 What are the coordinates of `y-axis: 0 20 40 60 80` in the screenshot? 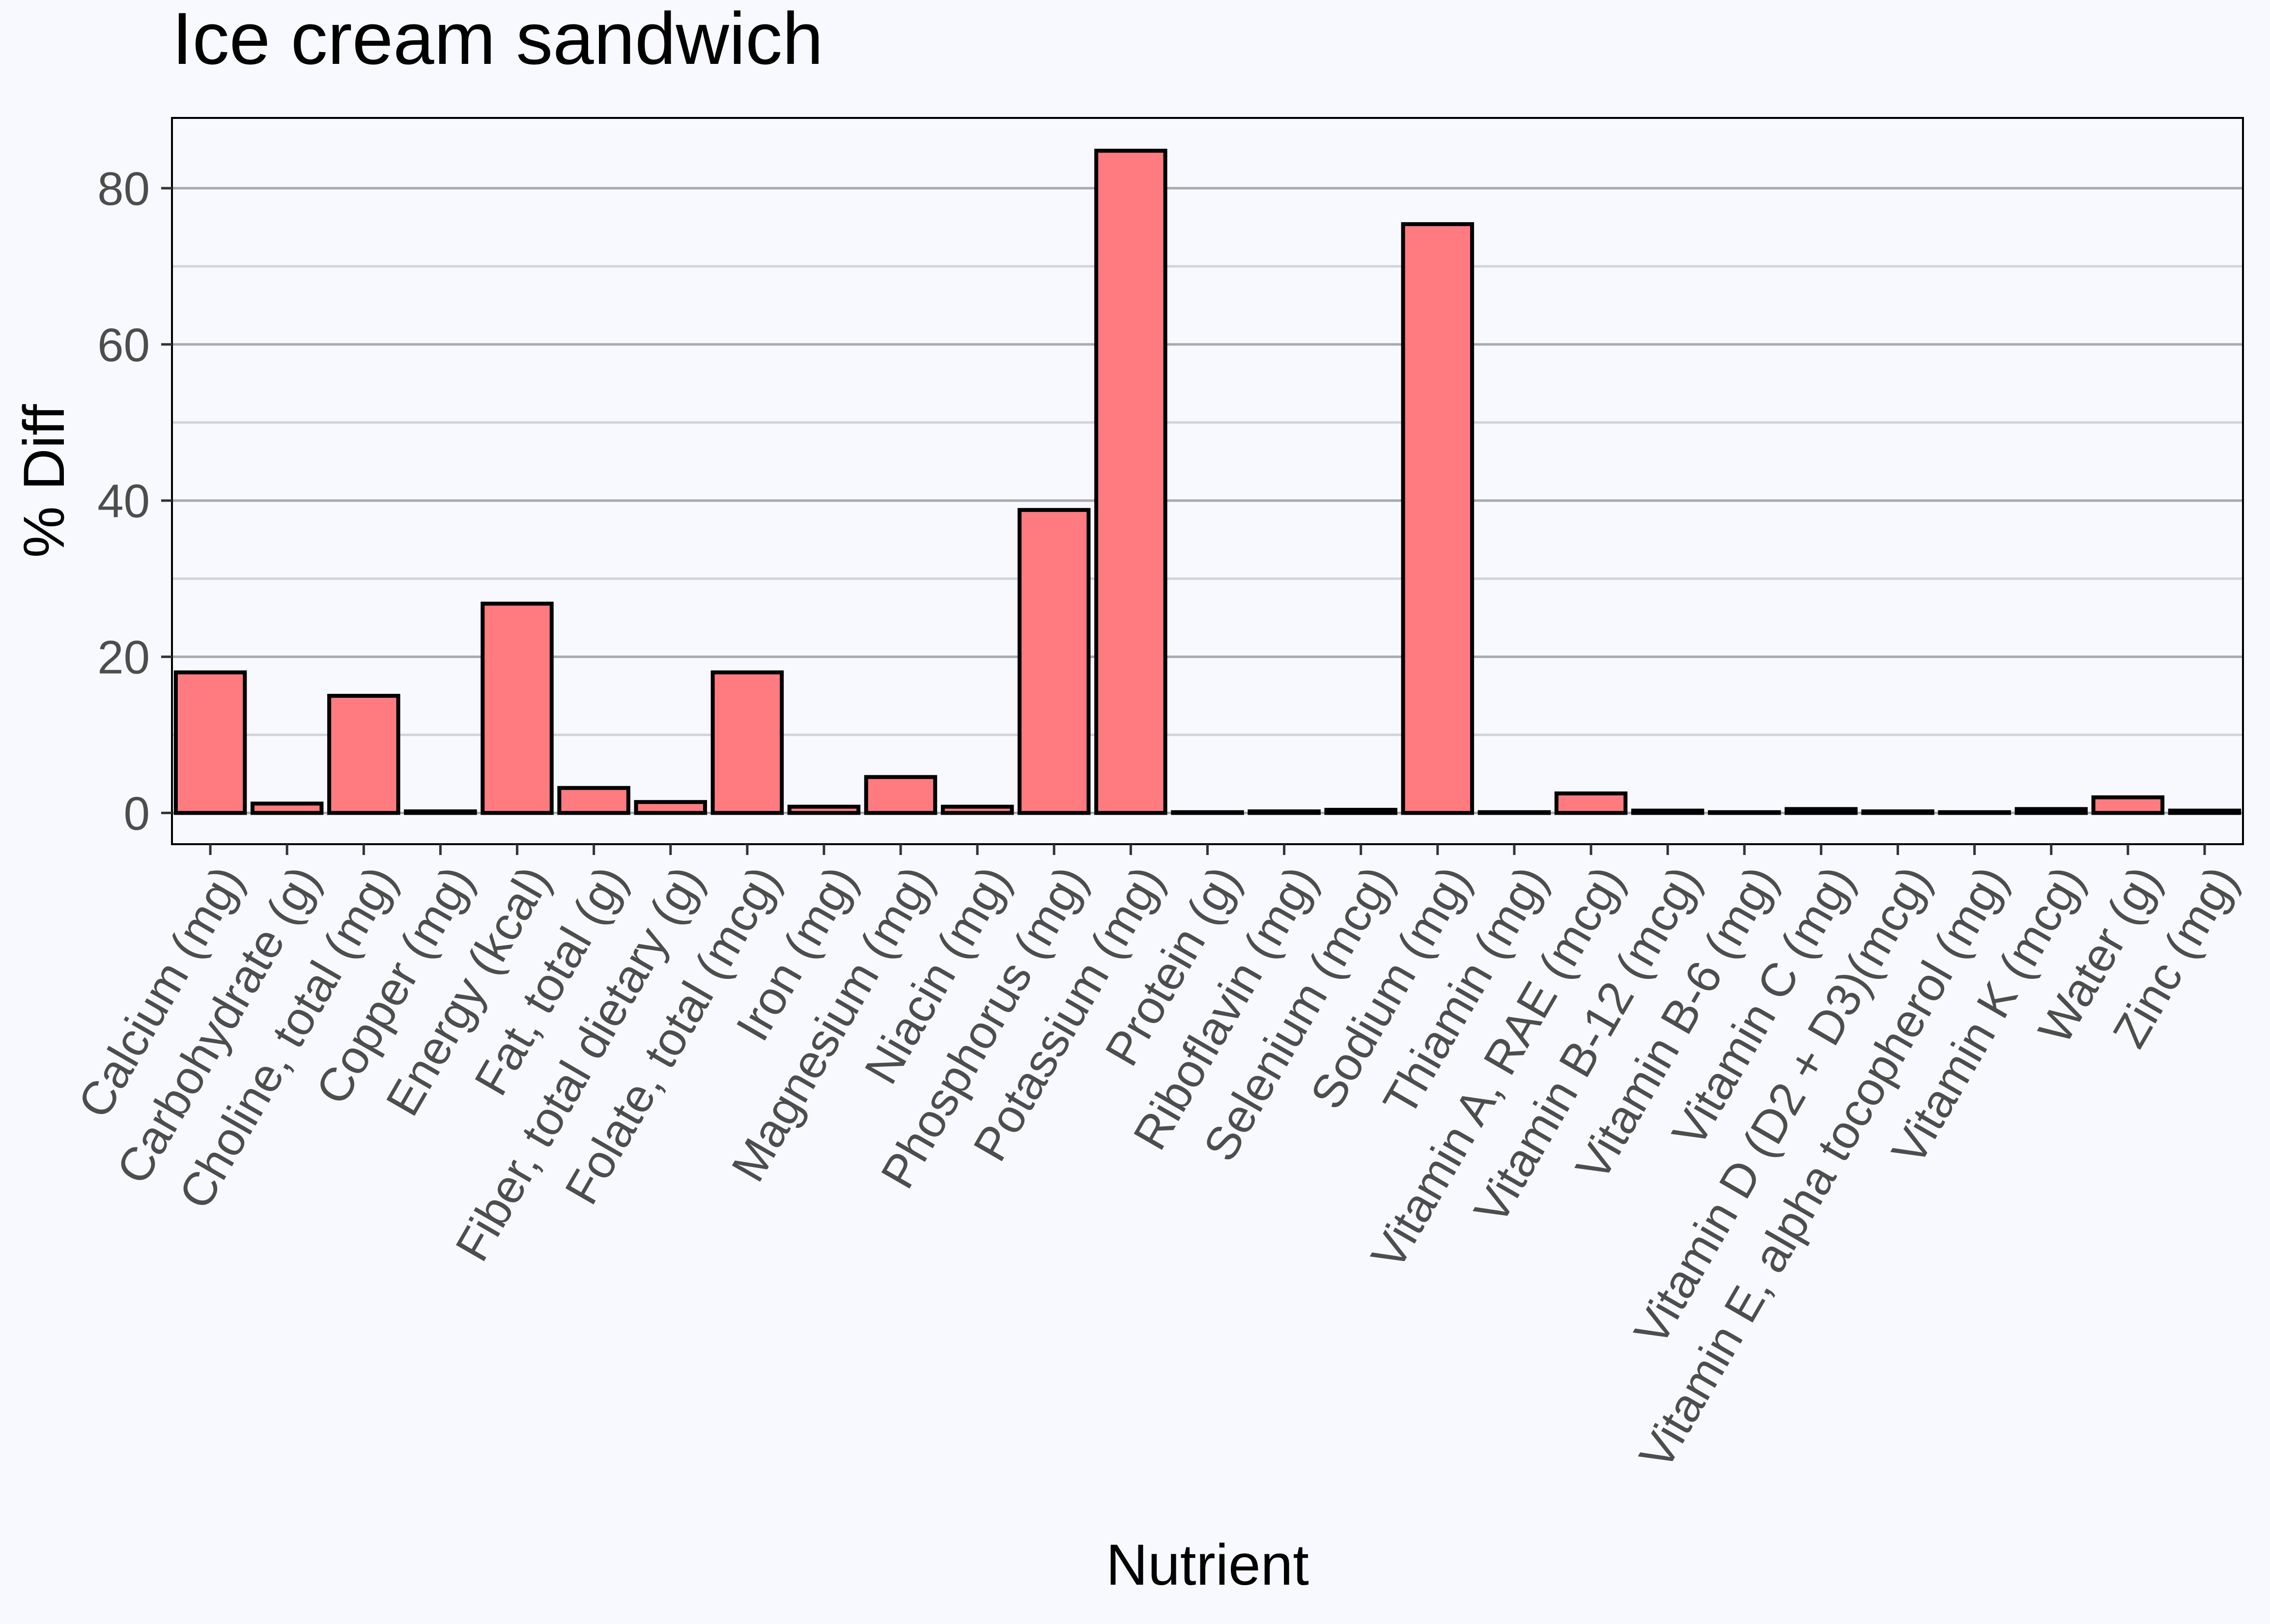 It's located at (134, 501).